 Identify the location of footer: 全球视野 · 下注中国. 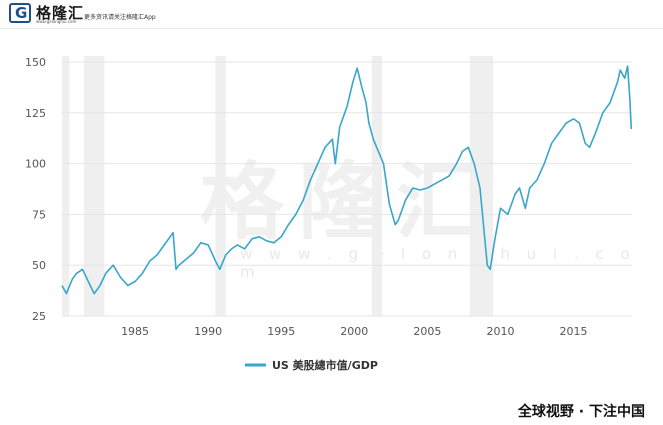
(331, 411).